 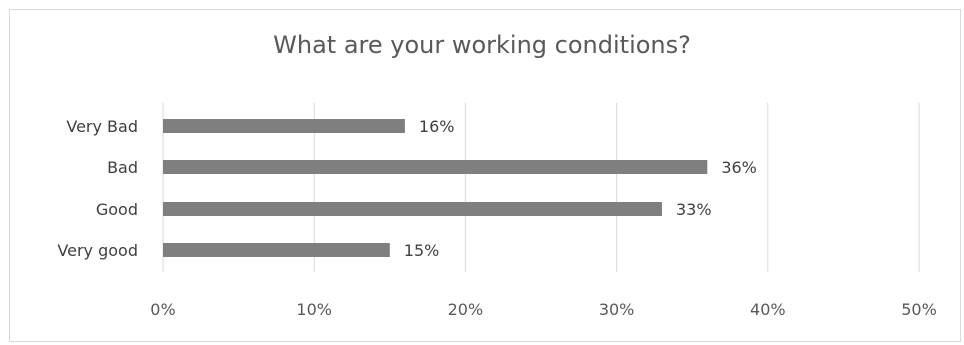 What do you see at coordinates (482, 45) in the screenshot?
I see `chart-title: What are your working conditions?` at bounding box center [482, 45].